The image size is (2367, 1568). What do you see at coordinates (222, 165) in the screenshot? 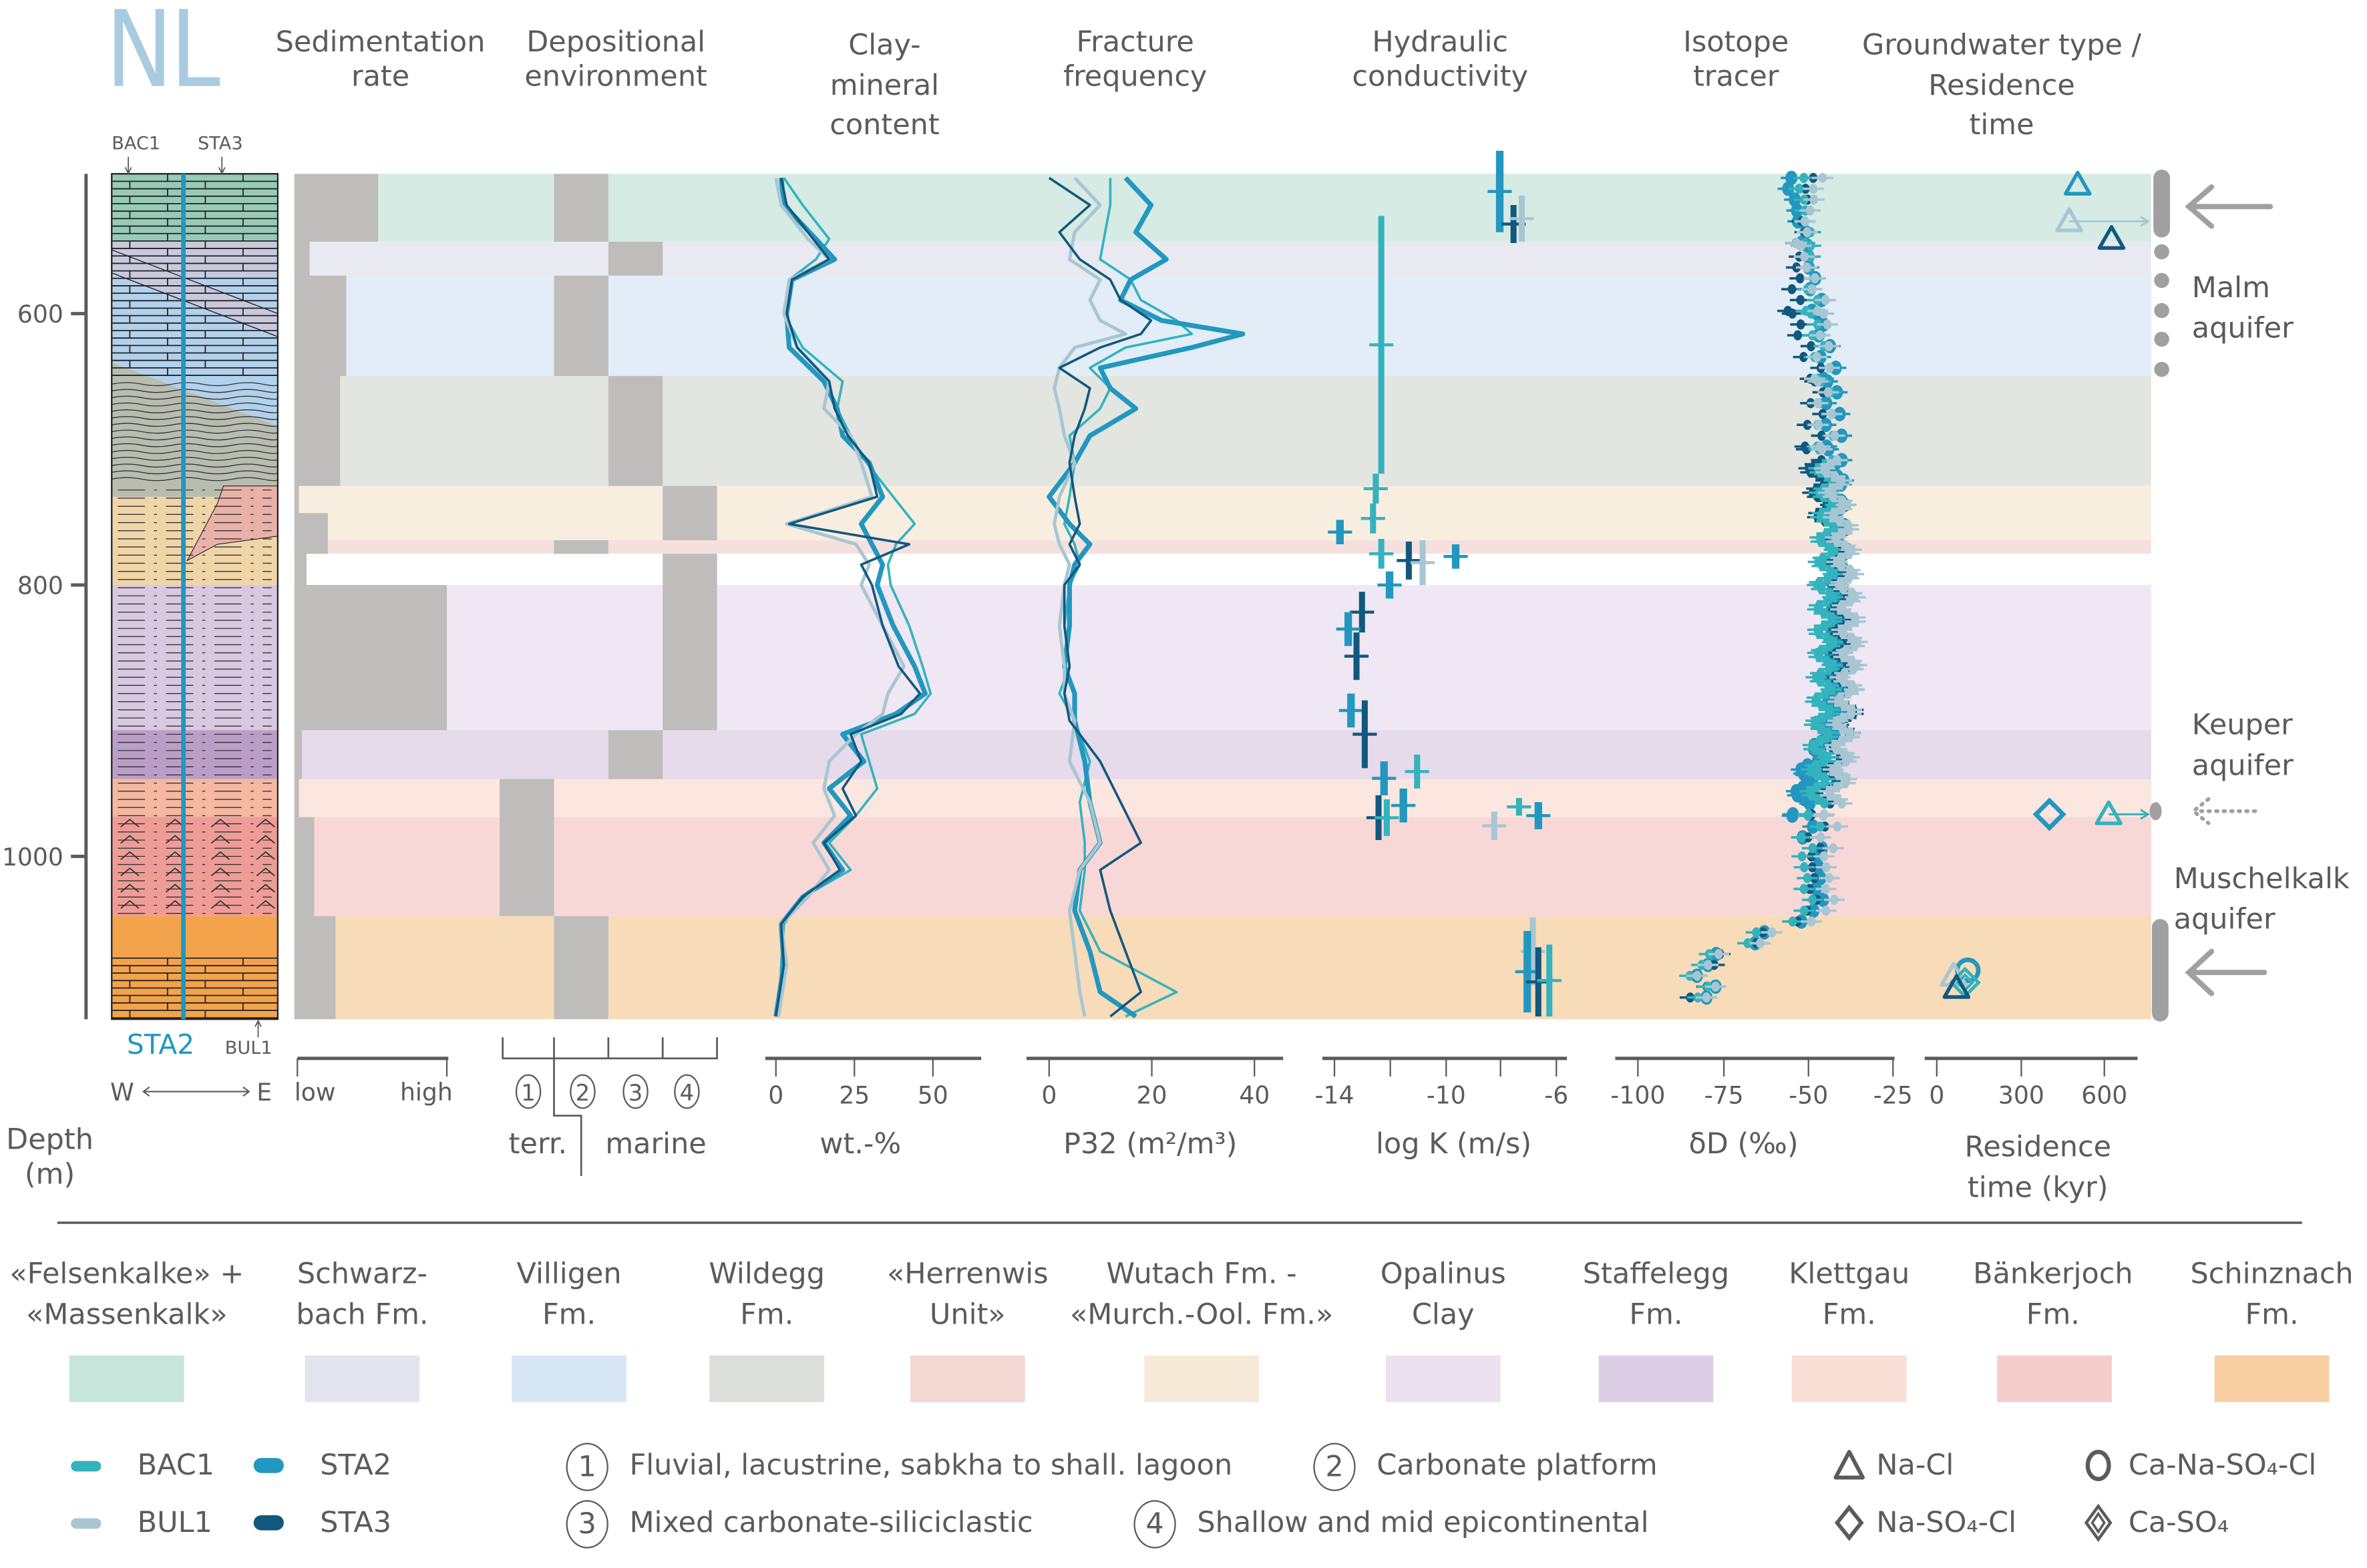
I see `sta3-arrow` at bounding box center [222, 165].